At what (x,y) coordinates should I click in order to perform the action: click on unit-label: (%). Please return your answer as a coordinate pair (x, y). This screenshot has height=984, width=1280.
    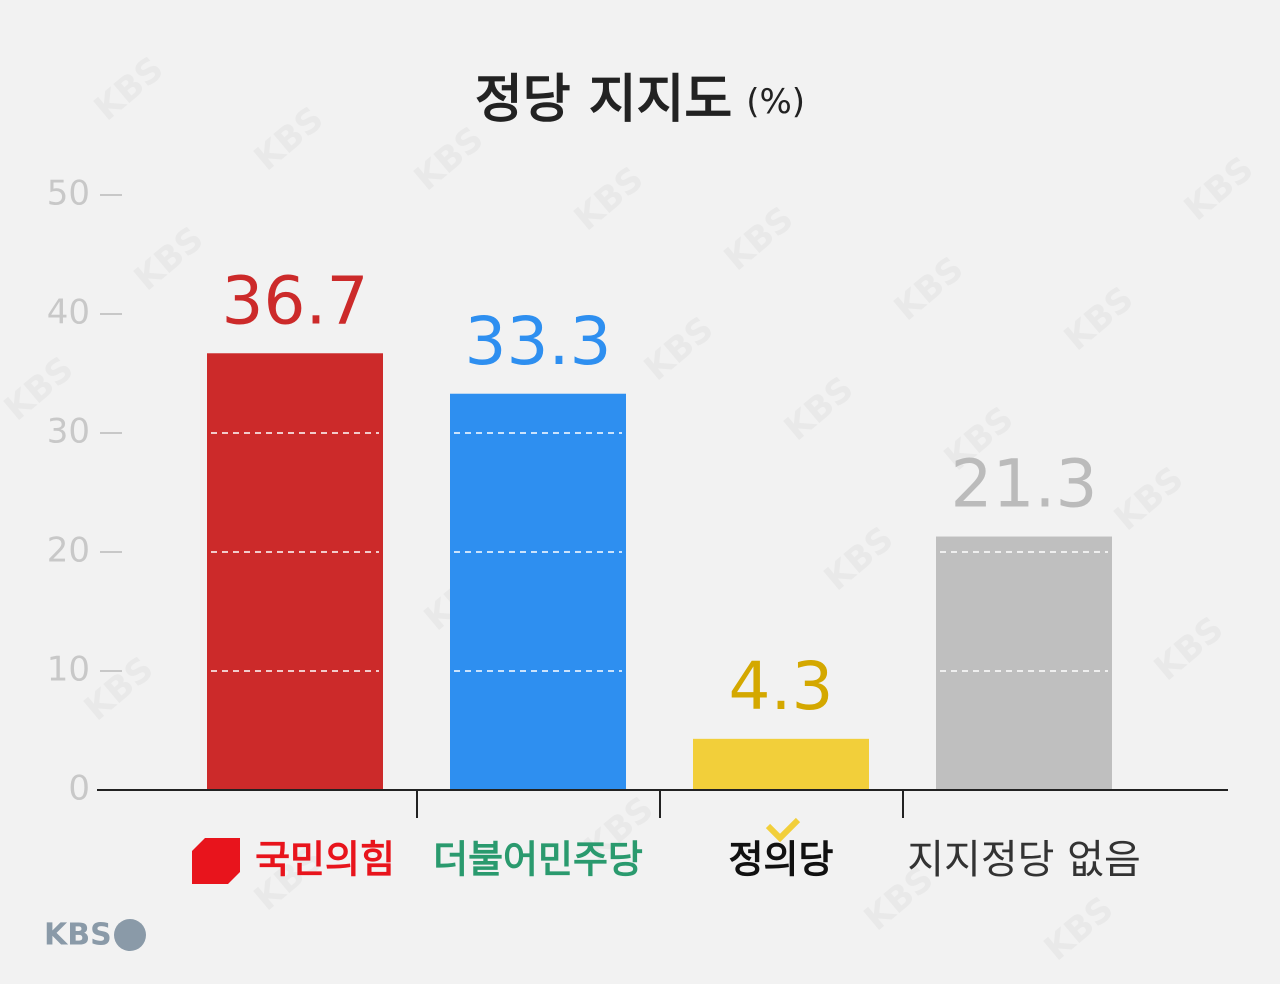
    Looking at the image, I should click on (775, 102).